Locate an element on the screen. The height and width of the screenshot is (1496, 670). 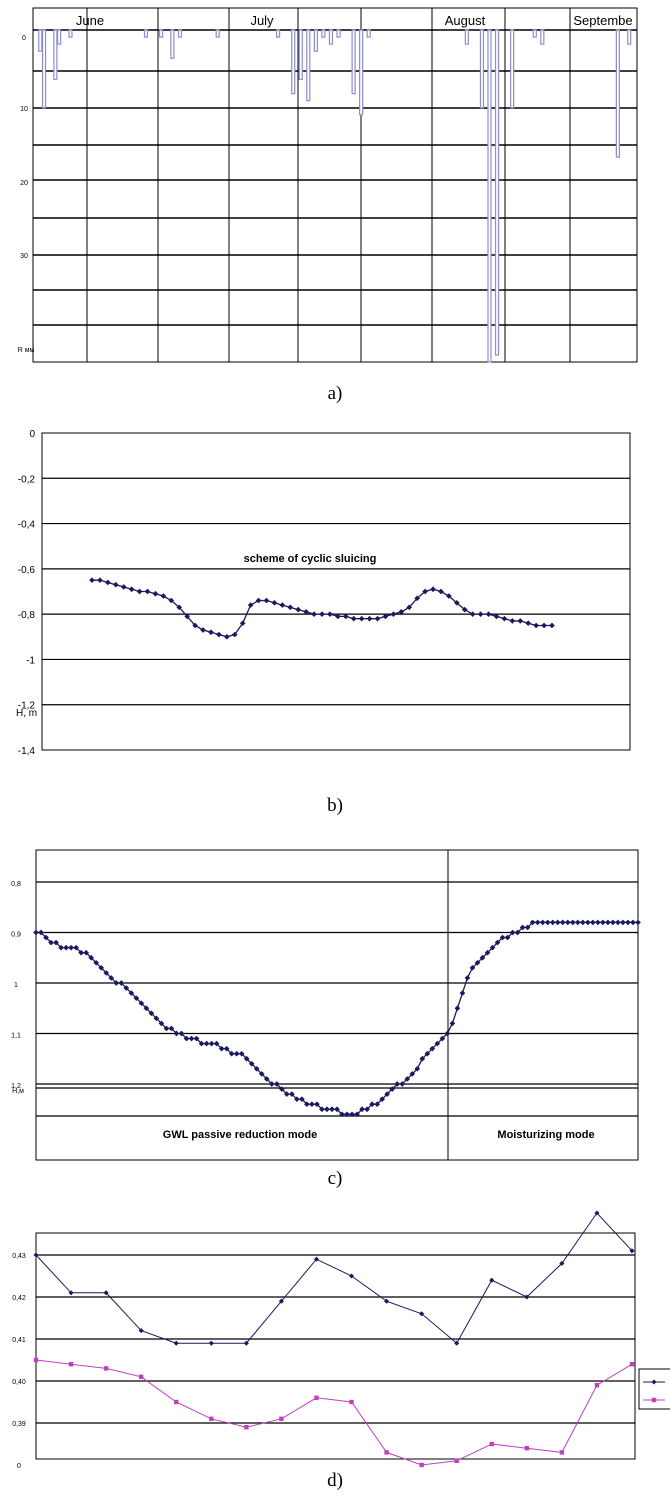
y-tick-label: -1,4 is located at coordinates (27, 751).